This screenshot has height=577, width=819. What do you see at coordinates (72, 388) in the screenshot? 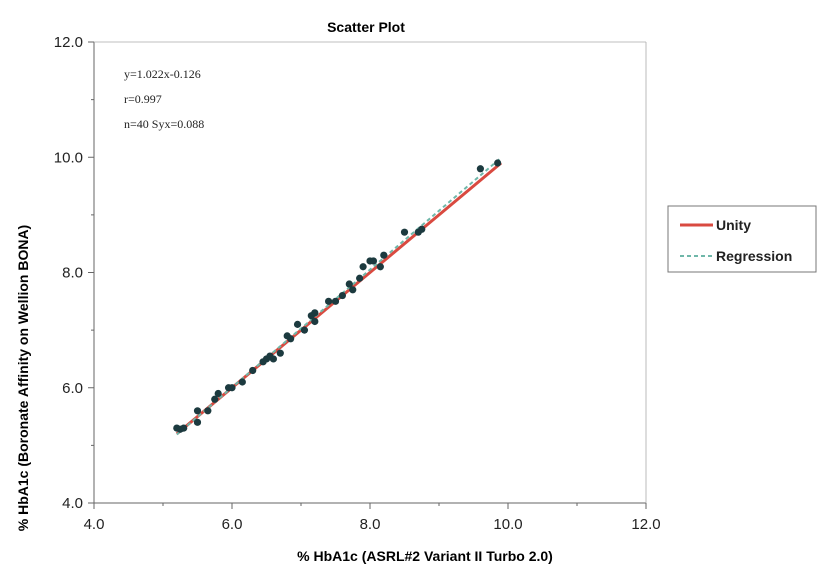
I see `y-tick-label: 6.0` at bounding box center [72, 388].